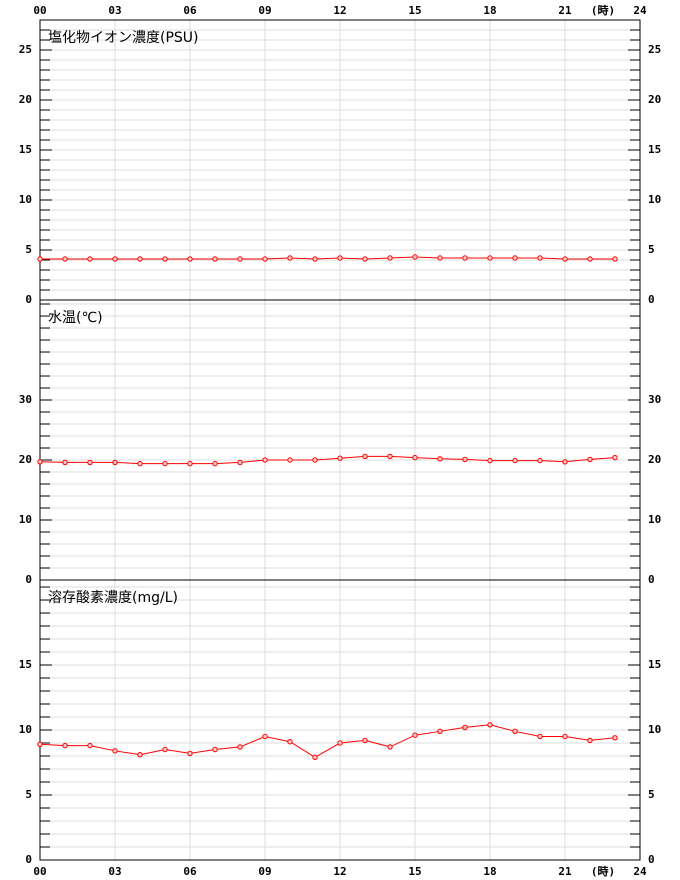 This screenshot has width=680, height=880. I want to click on x-unit: (時), so click(603, 10).